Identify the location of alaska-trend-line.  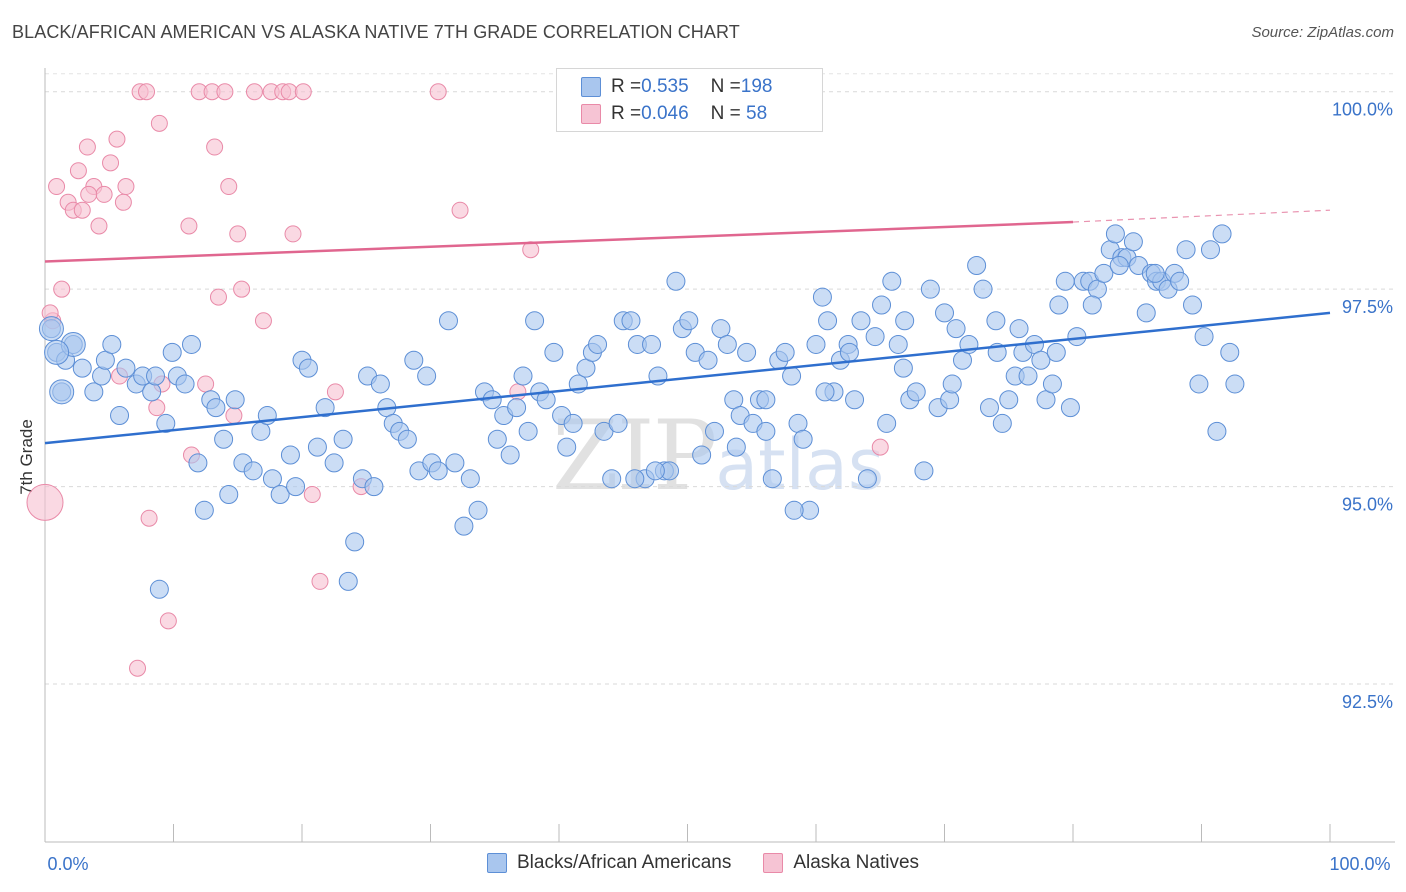
(559, 241).